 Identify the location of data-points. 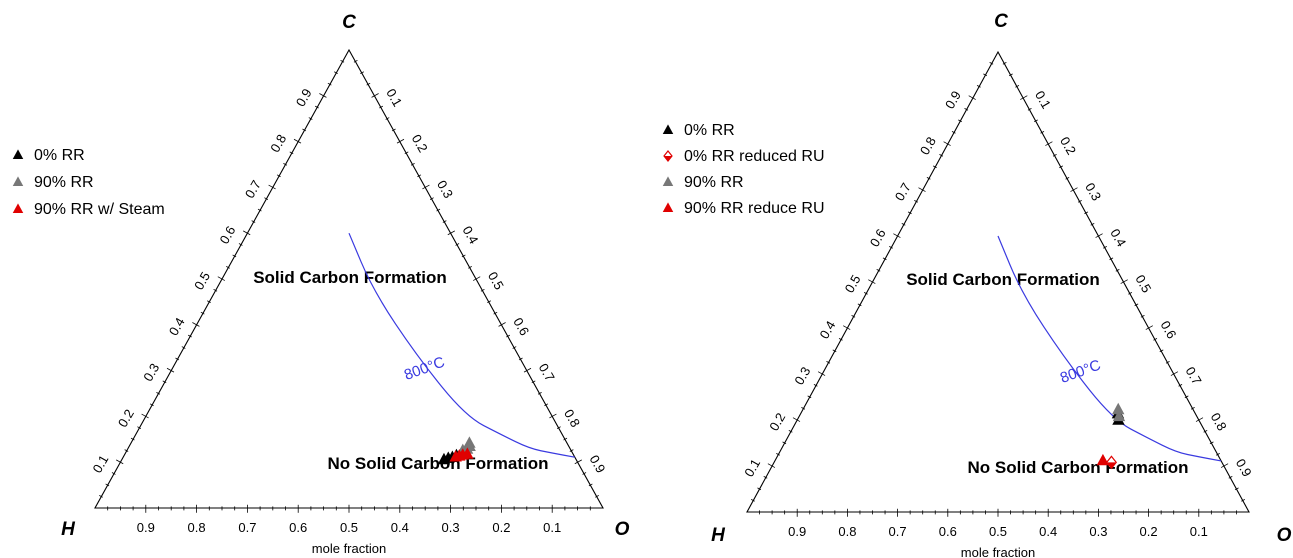
(456, 450).